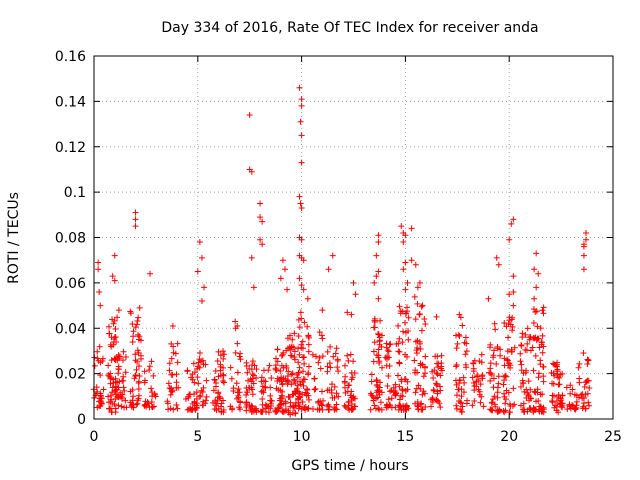  What do you see at coordinates (405, 437) in the screenshot?
I see `x-tick-label: 15` at bounding box center [405, 437].